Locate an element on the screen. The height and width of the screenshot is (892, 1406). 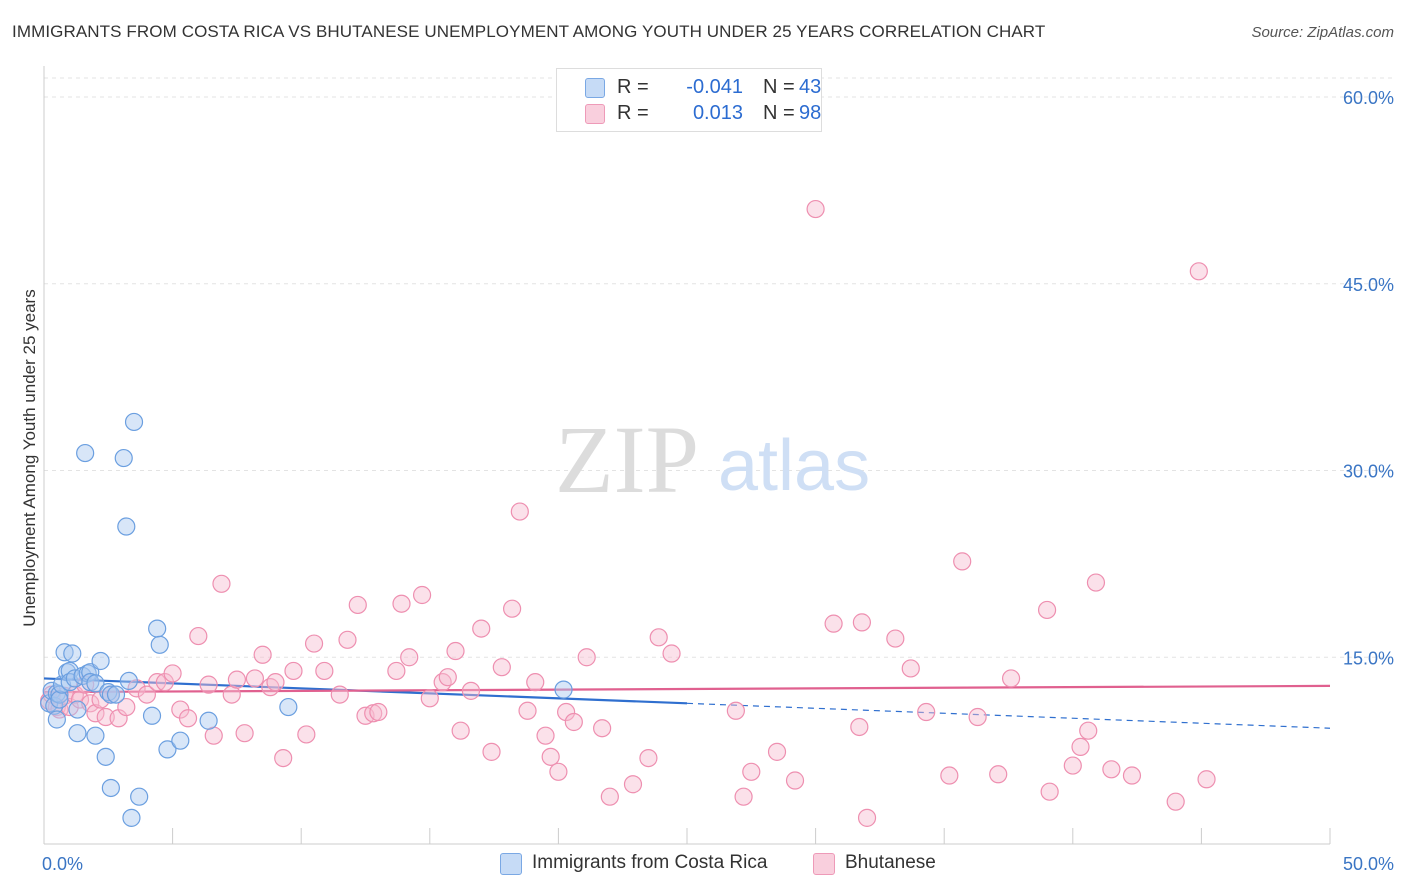
legend-label: Immigrants from Costa Rica is located at coordinates (650, 862).